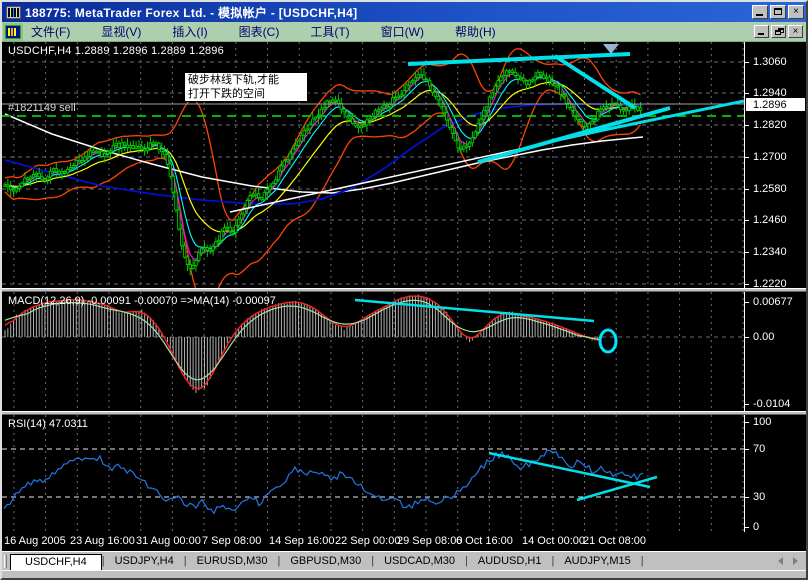 This screenshot has height=580, width=808. What do you see at coordinates (770, 157) in the screenshot?
I see `axis-label: 1.2700` at bounding box center [770, 157].